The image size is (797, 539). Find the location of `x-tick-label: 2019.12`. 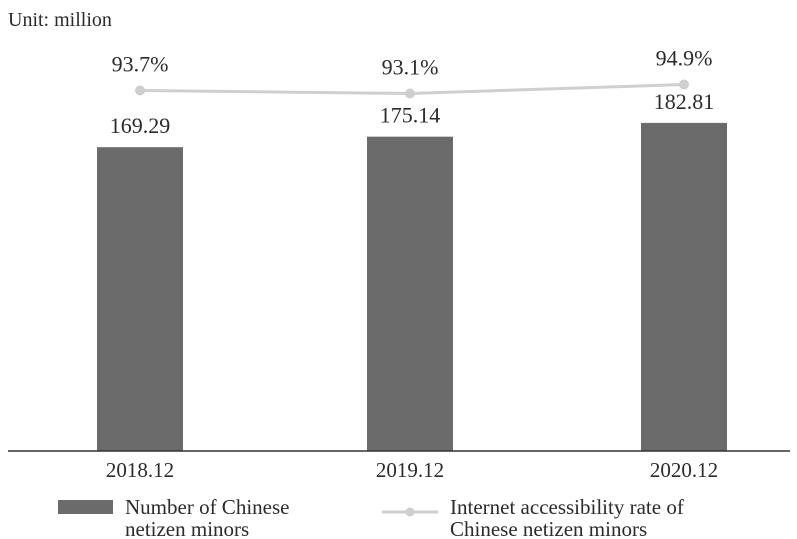

x-tick-label: 2019.12 is located at coordinates (410, 470).